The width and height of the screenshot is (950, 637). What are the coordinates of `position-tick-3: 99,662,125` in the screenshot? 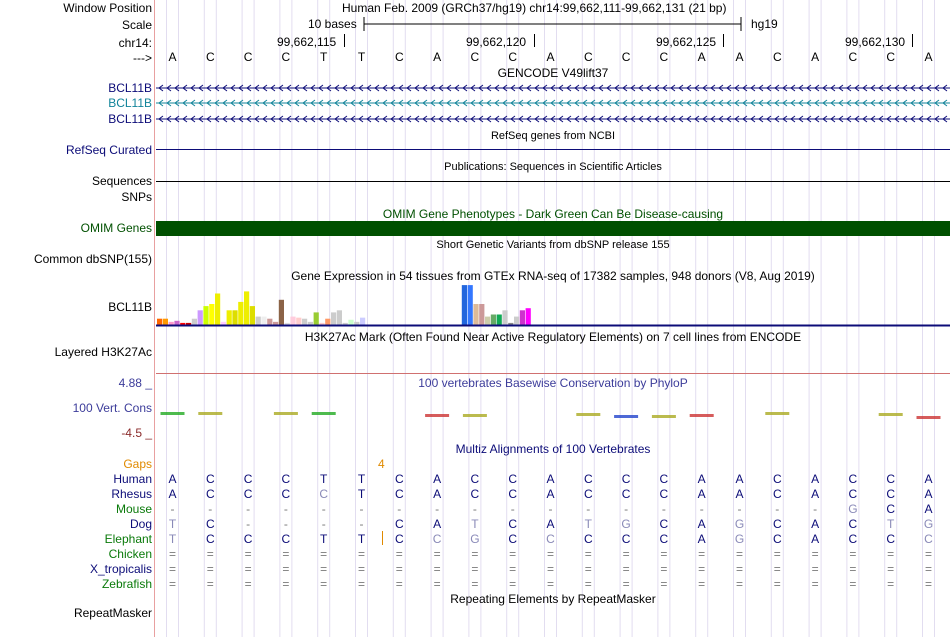 It's located at (686, 42).